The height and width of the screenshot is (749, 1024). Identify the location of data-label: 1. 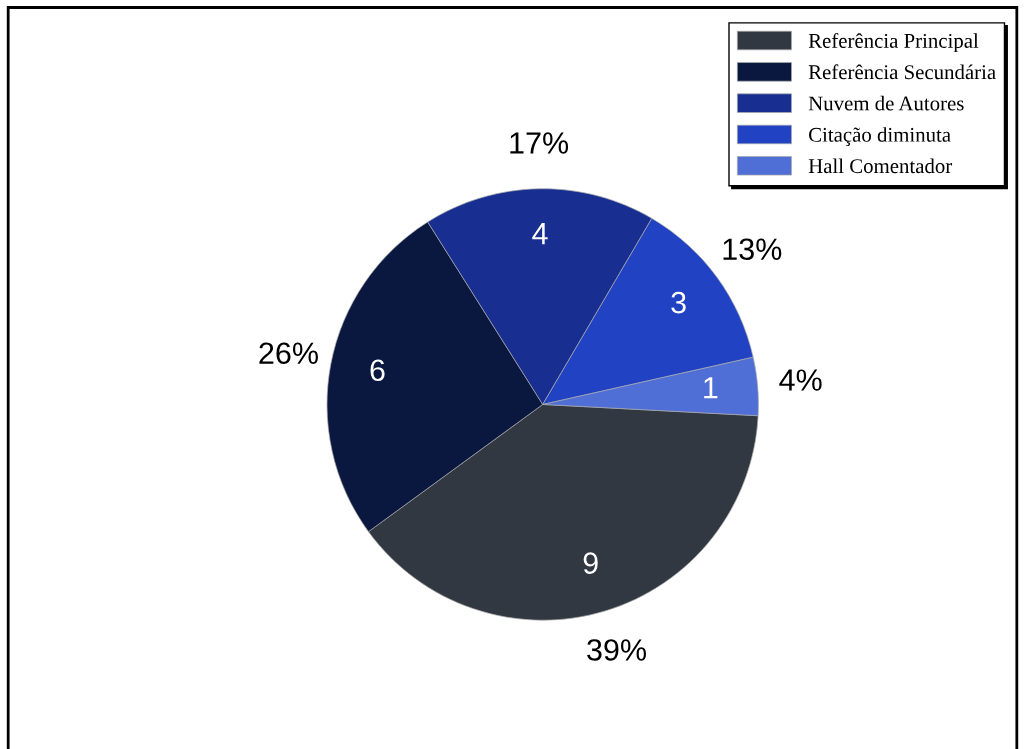
(711, 388).